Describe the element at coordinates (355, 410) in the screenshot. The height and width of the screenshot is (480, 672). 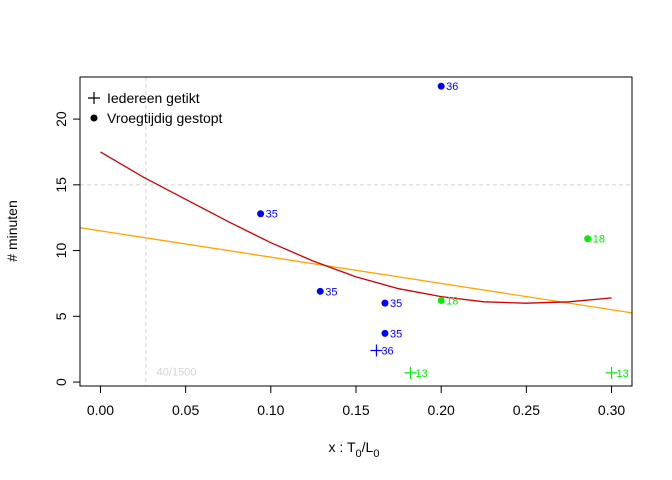
I see `x-tick-label: 0.15` at that location.